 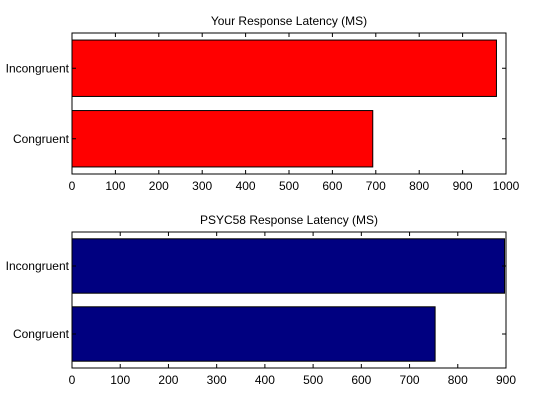 I want to click on chart-title: PSYC58 Response Latency (MS), so click(x=289, y=220).